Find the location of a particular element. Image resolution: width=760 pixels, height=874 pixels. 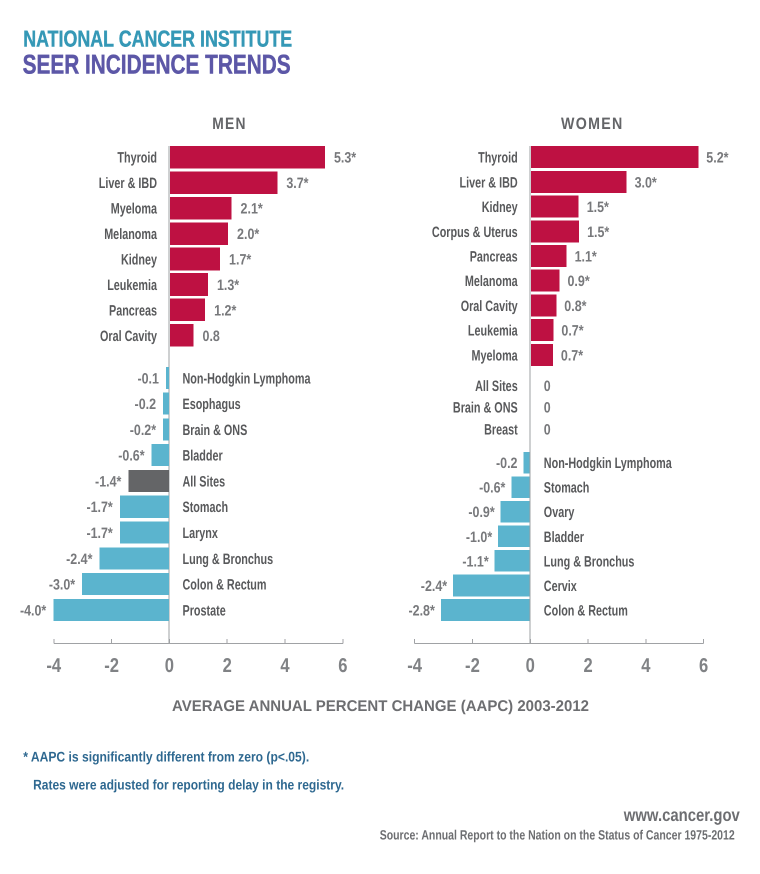

svg-text: -1.1* is located at coordinates (475, 561).